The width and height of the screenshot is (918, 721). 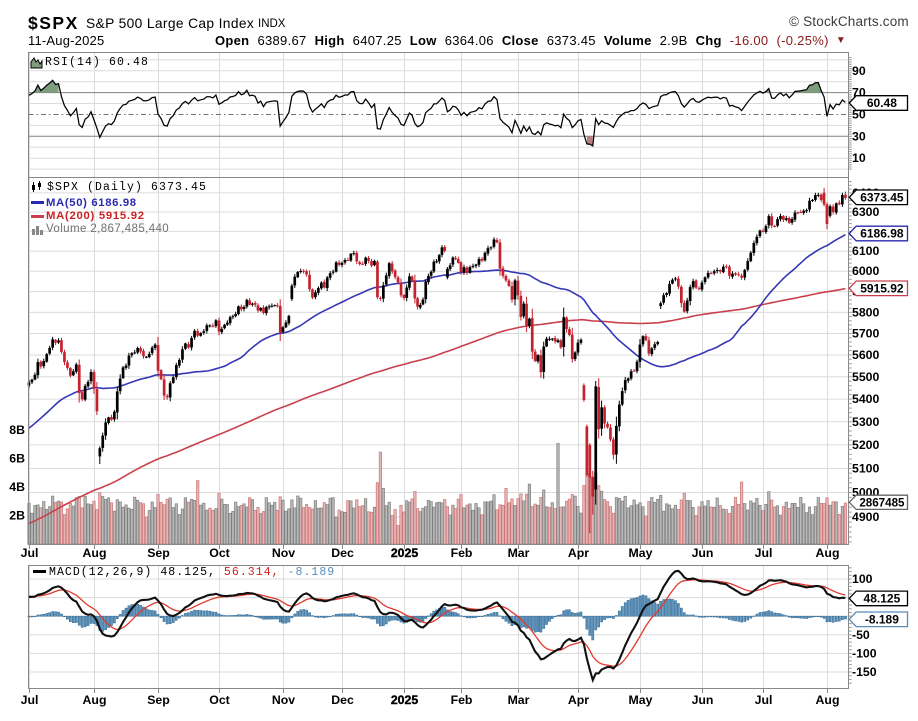 What do you see at coordinates (17, 430) in the screenshot?
I see `svg-text: 8B` at bounding box center [17, 430].